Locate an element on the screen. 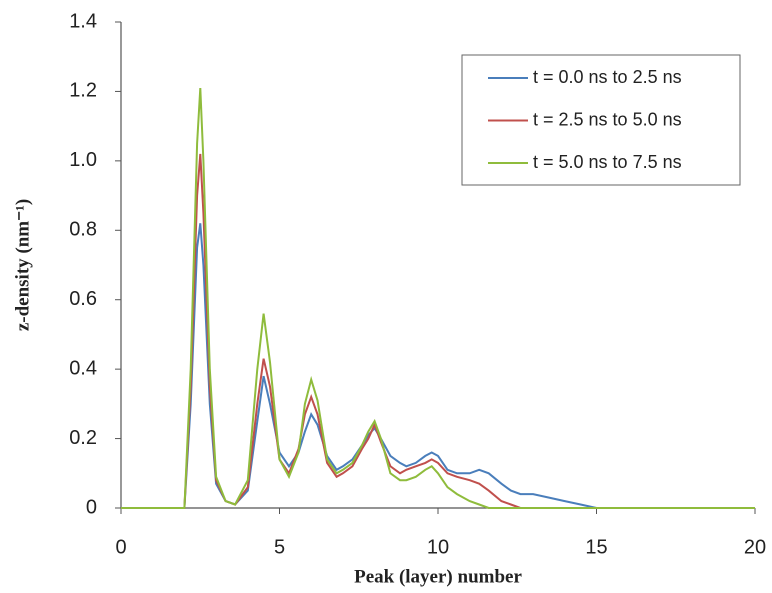  x-tick-label: 5 is located at coordinates (279, 547).